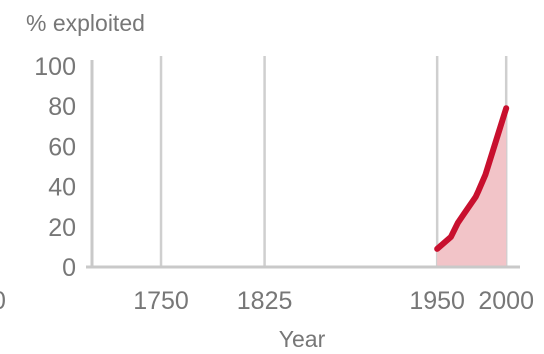 This screenshot has width=544, height=354. What do you see at coordinates (62, 228) in the screenshot?
I see `y-tick-label-20: 20` at bounding box center [62, 228].